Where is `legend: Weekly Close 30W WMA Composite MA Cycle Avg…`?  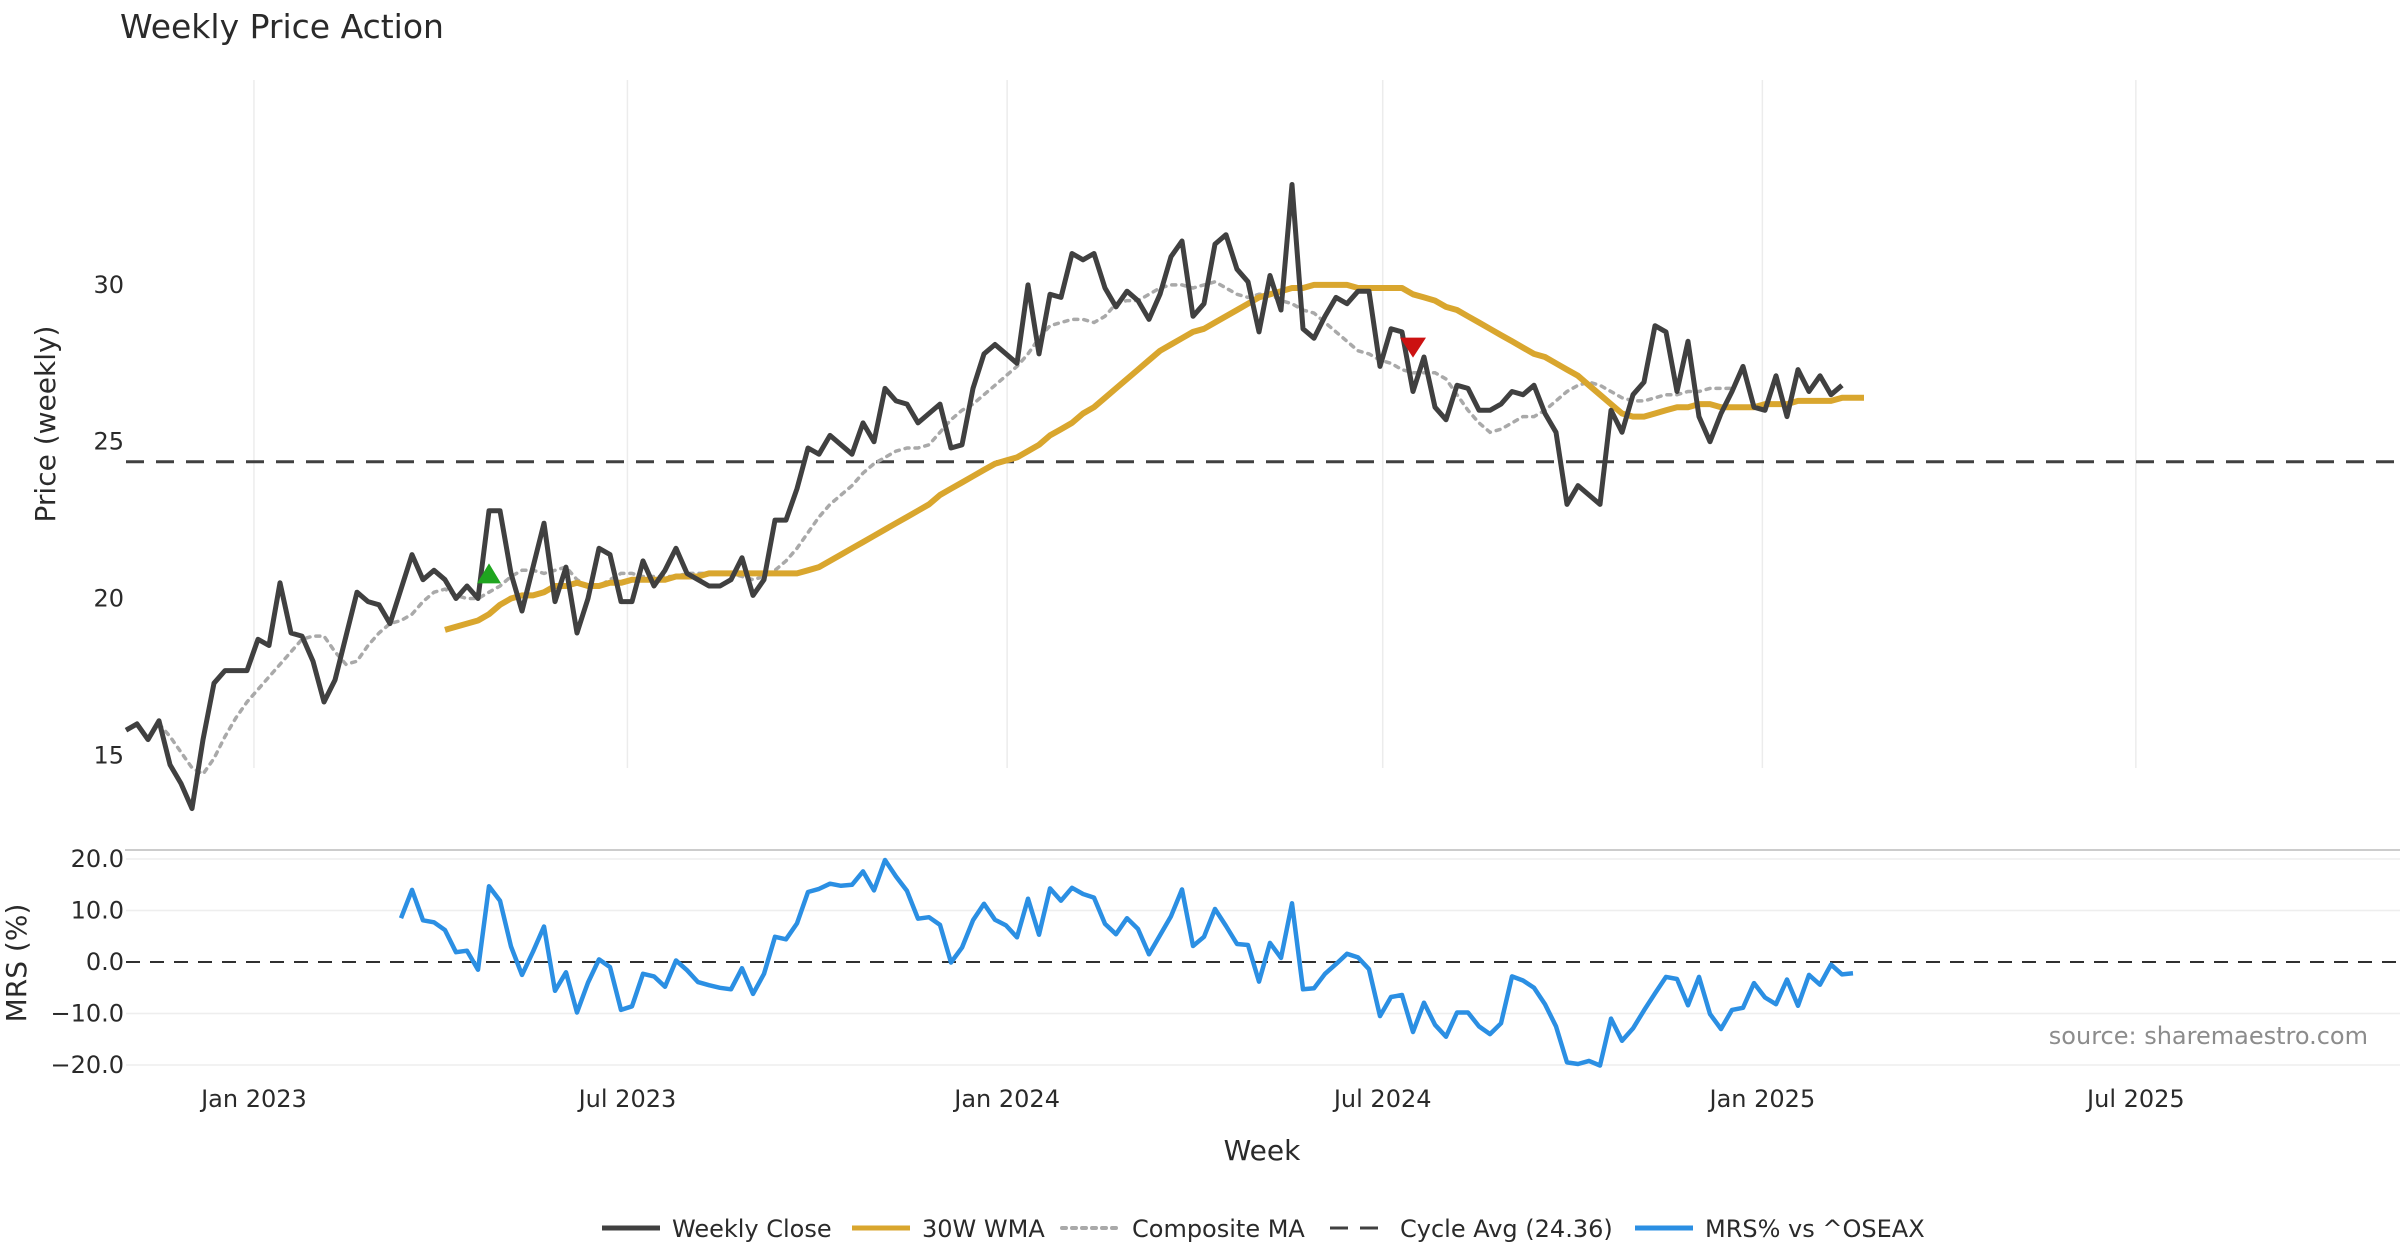 legend: Weekly Close 30W WMA Composite MA Cycle Avg… is located at coordinates (1263, 1229).